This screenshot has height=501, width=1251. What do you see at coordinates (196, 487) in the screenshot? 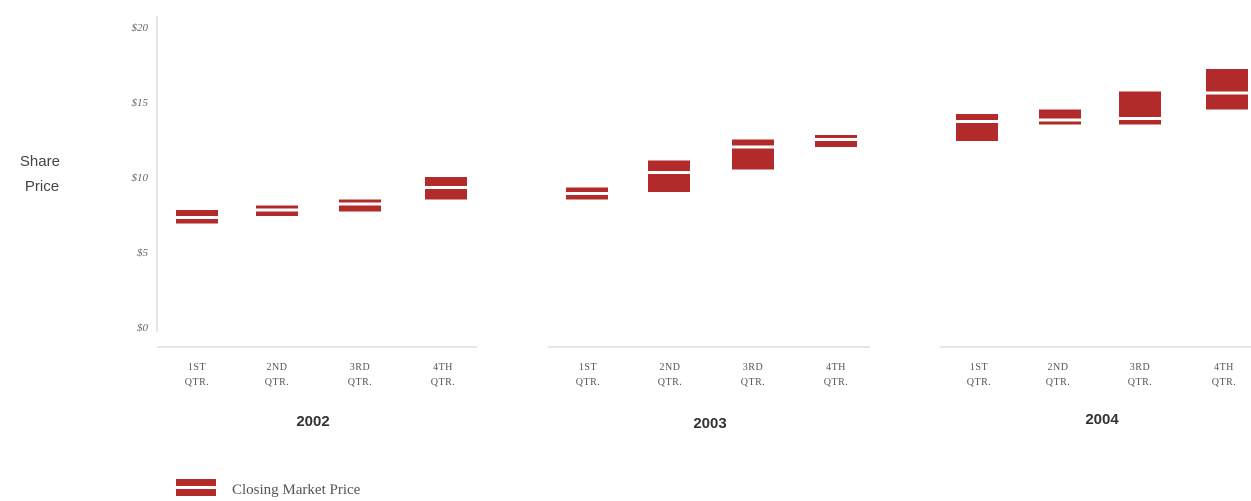
I see `legend-swatch-close-line` at bounding box center [196, 487].